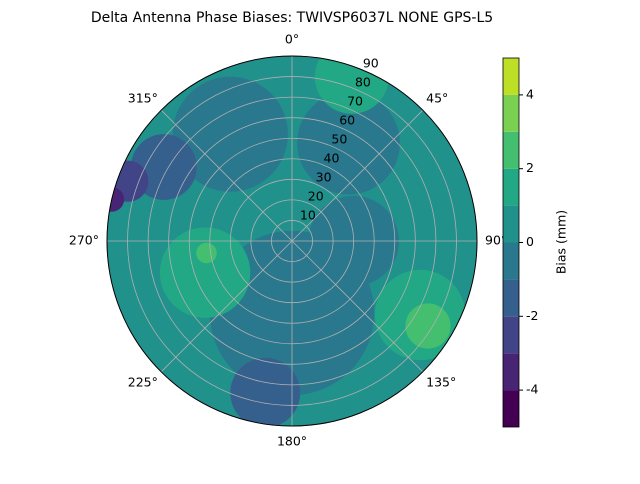 The width and height of the screenshot is (640, 484). What do you see at coordinates (316, 196) in the screenshot?
I see `r-tick-label: 20` at bounding box center [316, 196].